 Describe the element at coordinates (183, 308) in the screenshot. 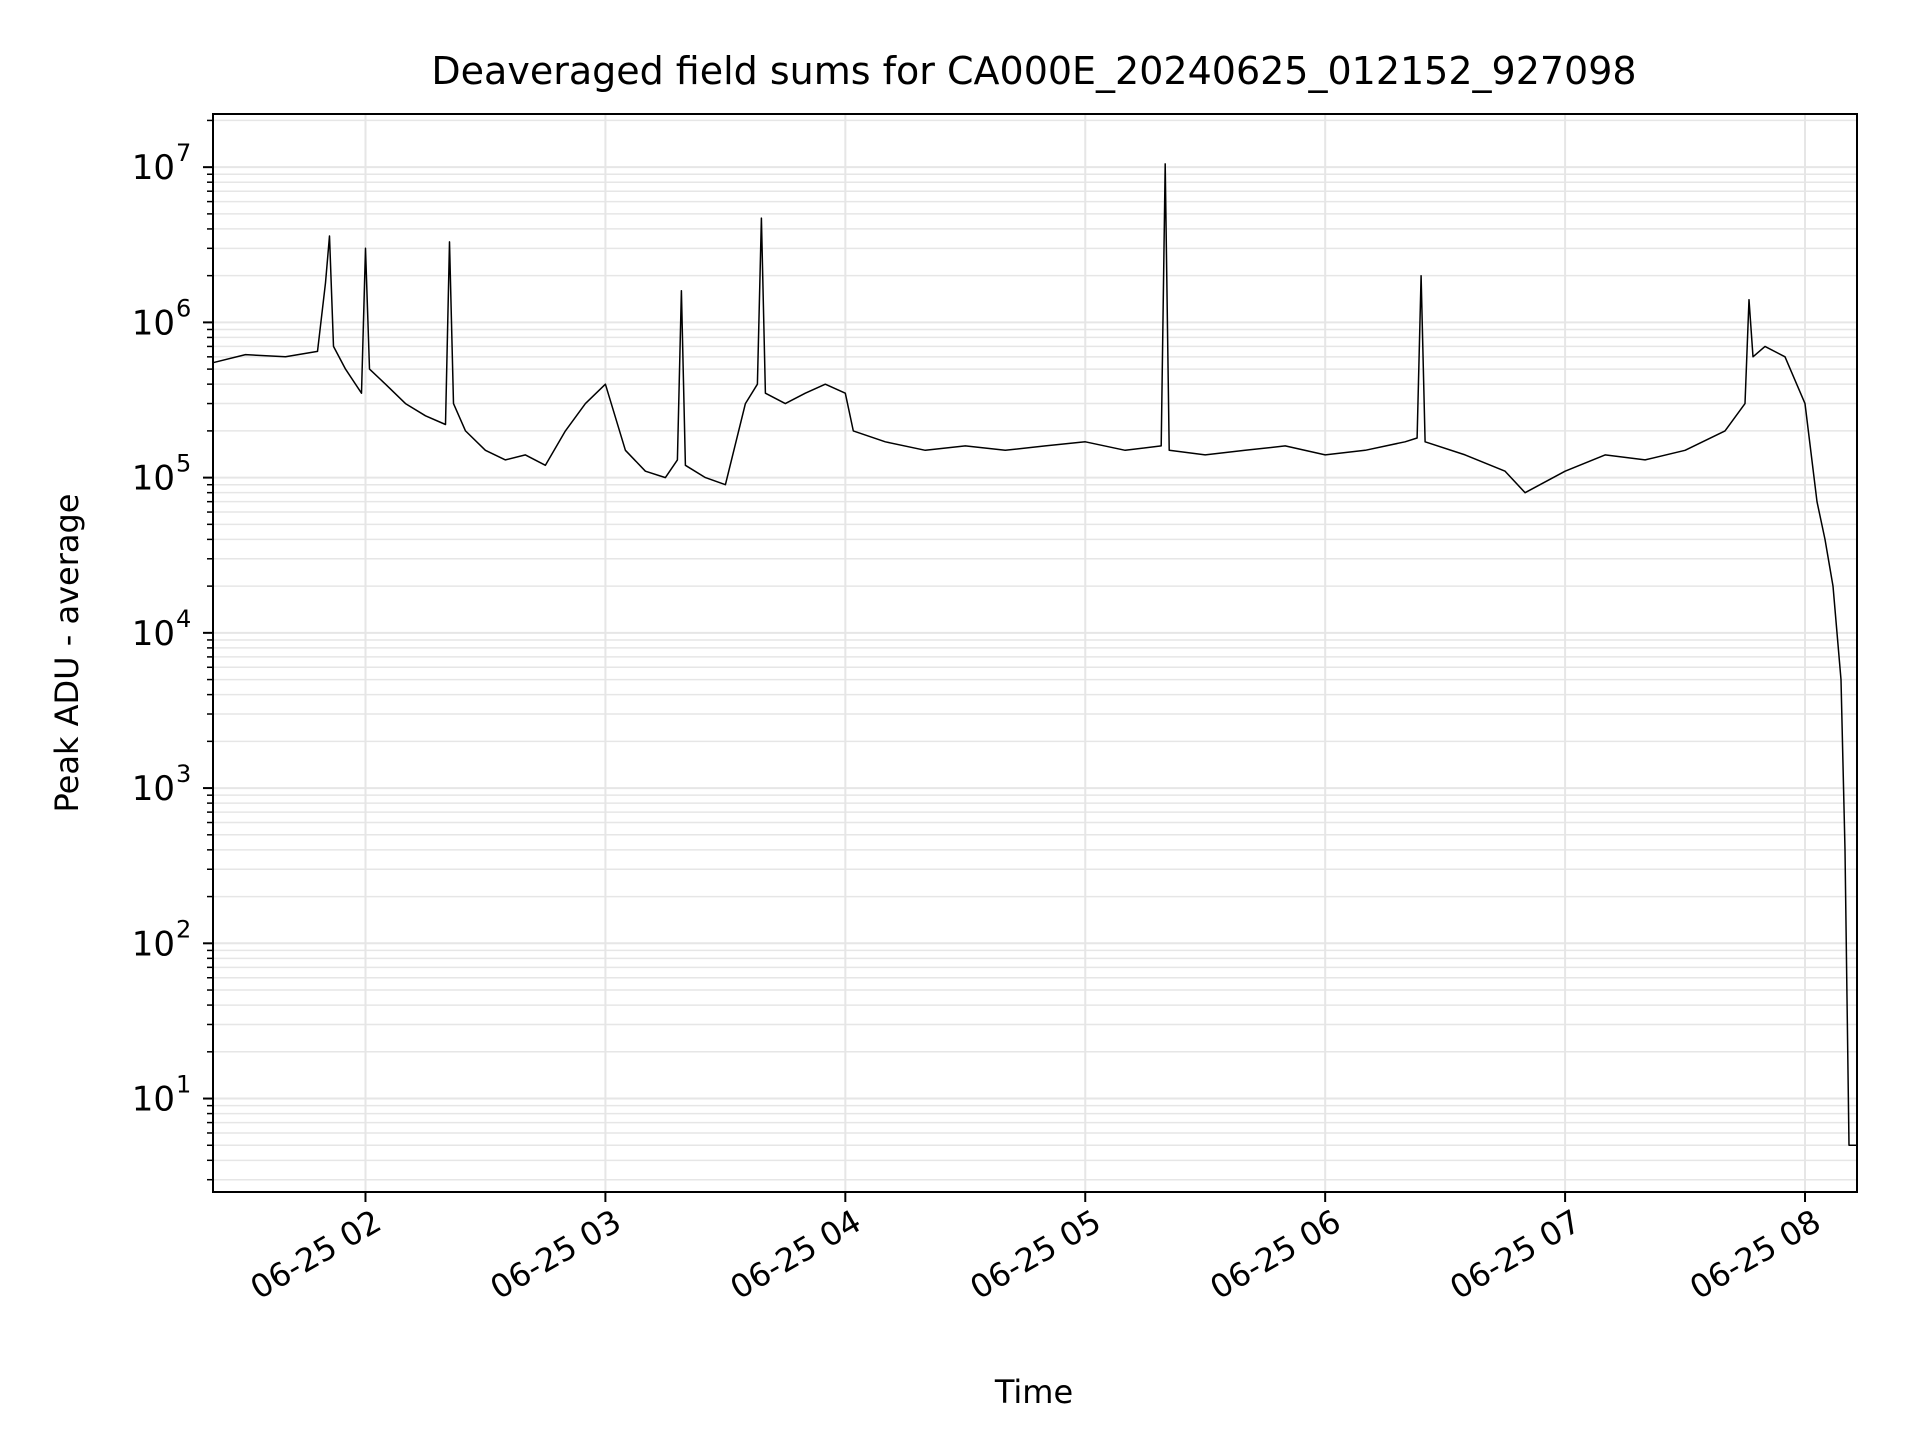

I see `y-tick-exponent: 6` at that location.